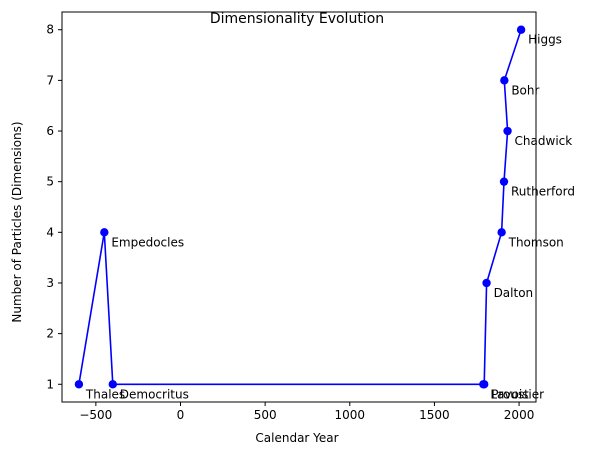 This screenshot has width=595, height=455. Describe the element at coordinates (501, 232) in the screenshot. I see `data-point-thomson` at that location.